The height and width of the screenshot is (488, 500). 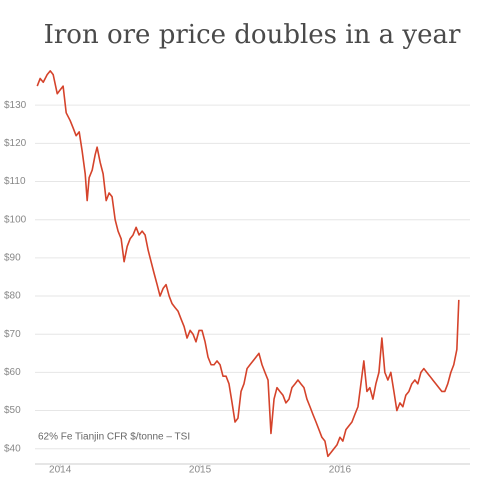 I want to click on y-tick-label: $90, so click(x=12, y=258).